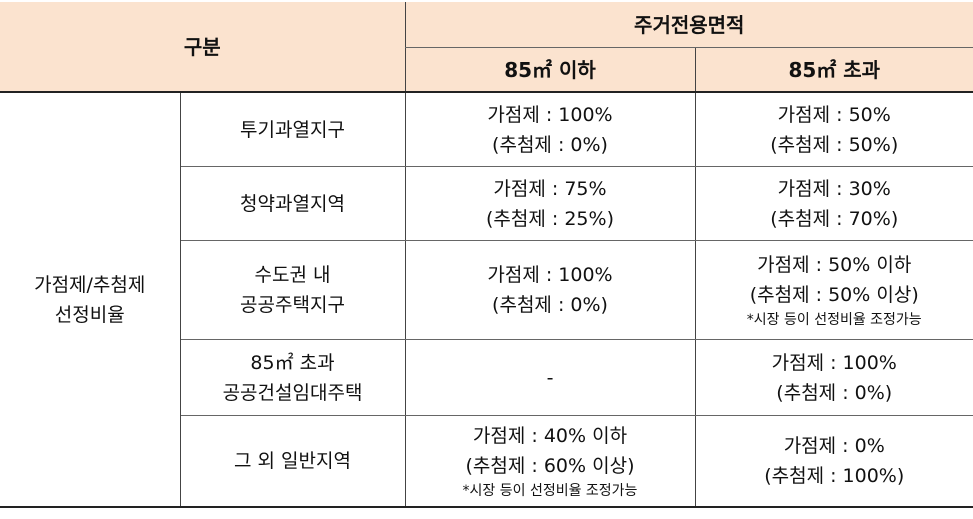 The width and height of the screenshot is (973, 519). Describe the element at coordinates (293, 290) in the screenshot. I see `row-label: 수도권 내 공공주택지구` at that location.